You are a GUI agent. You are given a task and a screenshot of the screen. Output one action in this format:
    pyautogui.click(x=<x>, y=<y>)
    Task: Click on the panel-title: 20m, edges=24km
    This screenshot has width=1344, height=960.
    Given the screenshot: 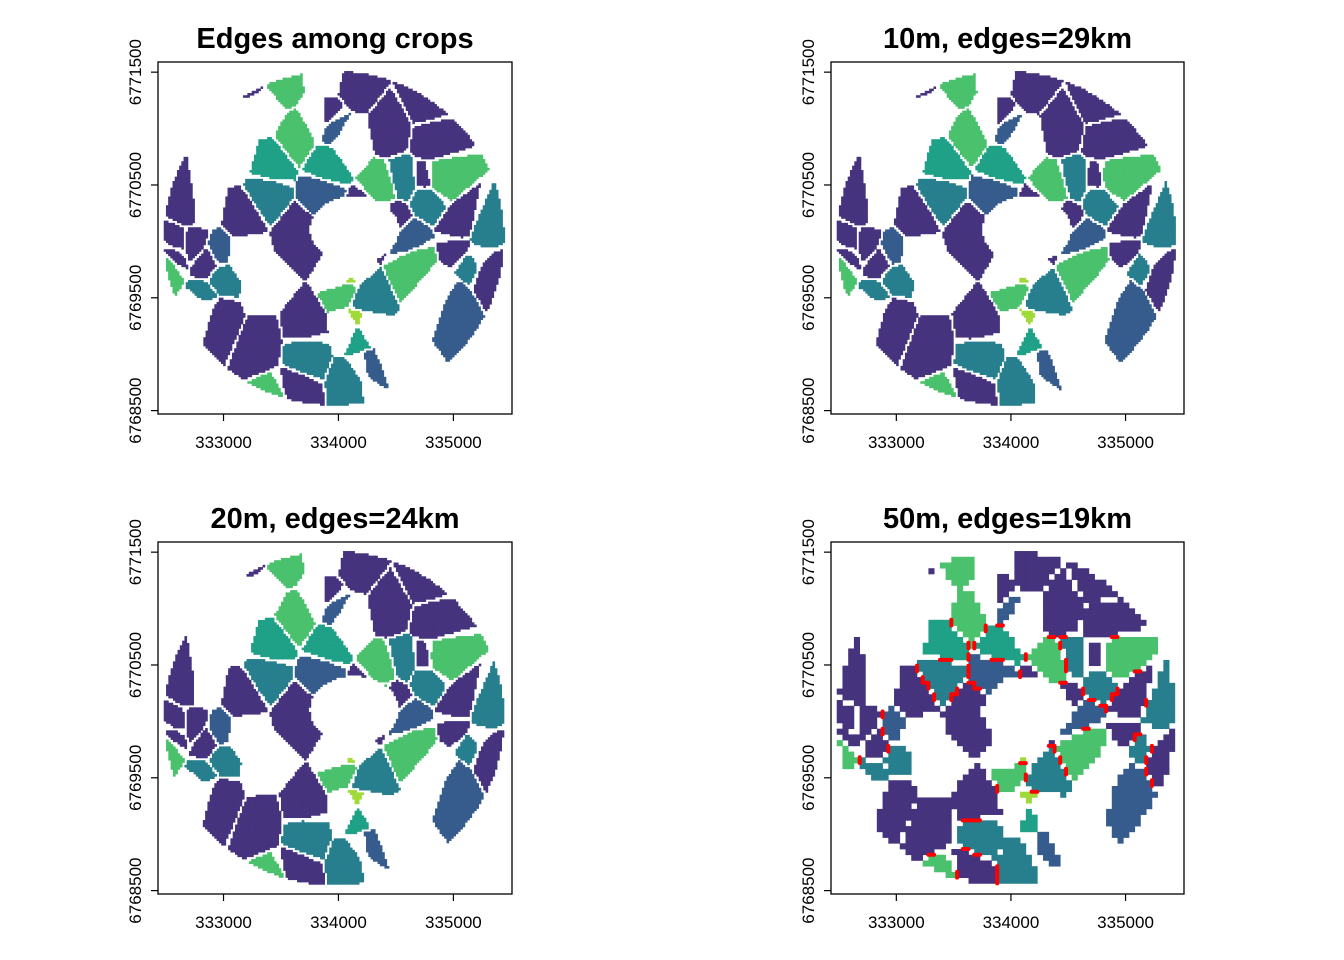 What is the action you would take?
    pyautogui.click(x=334, y=519)
    